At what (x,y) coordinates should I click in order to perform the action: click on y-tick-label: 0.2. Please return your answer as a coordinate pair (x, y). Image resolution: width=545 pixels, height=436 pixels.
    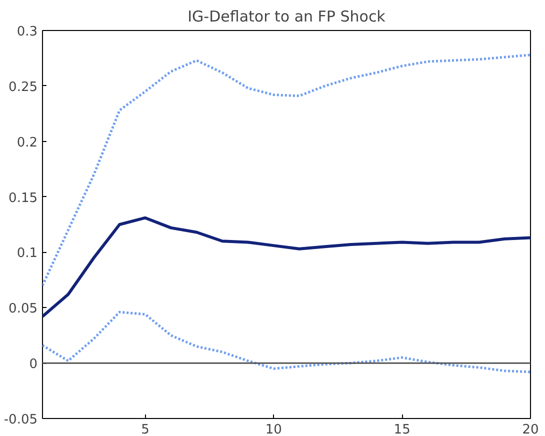
    Looking at the image, I should click on (27, 142).